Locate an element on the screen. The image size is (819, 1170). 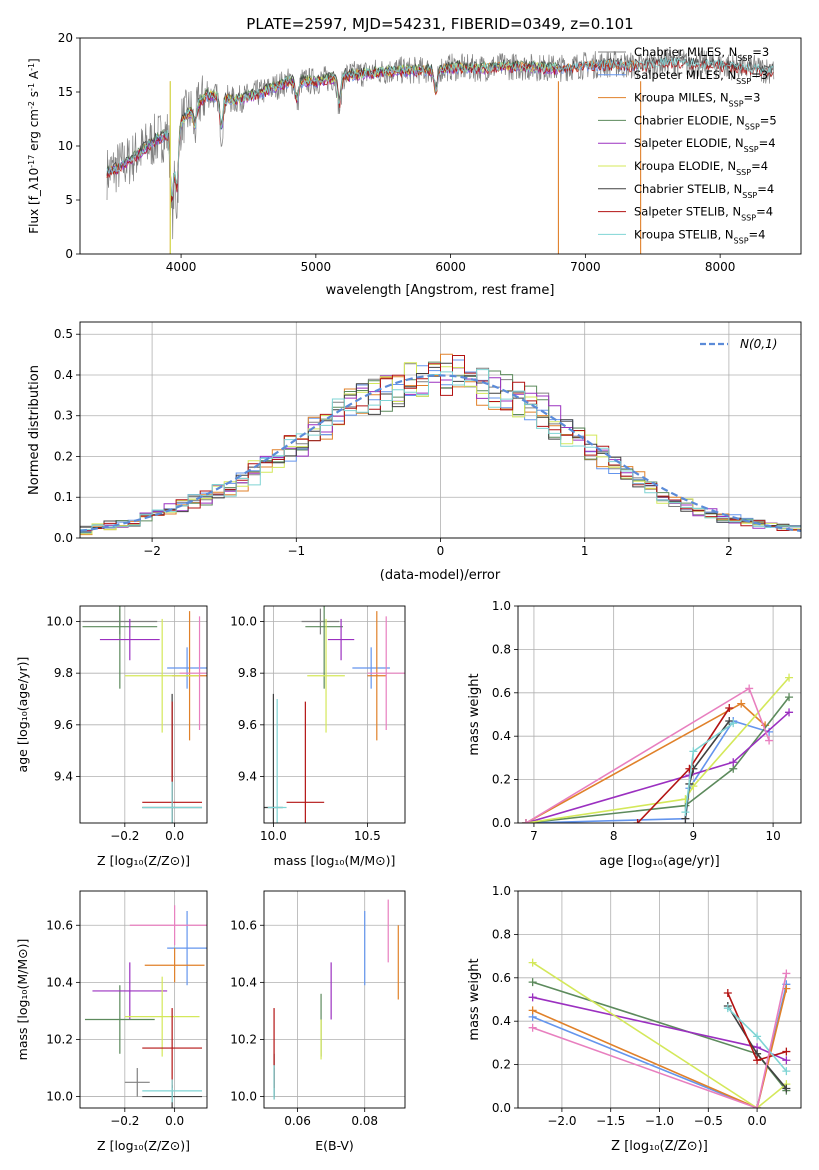
mass-weight-vs-Z-axes: −2.0 −1.5 −1.0 −0.5 0.0 0.0 0.2 0.4 0.6 0.8 1.0 is located at coordinates (646, 1006).